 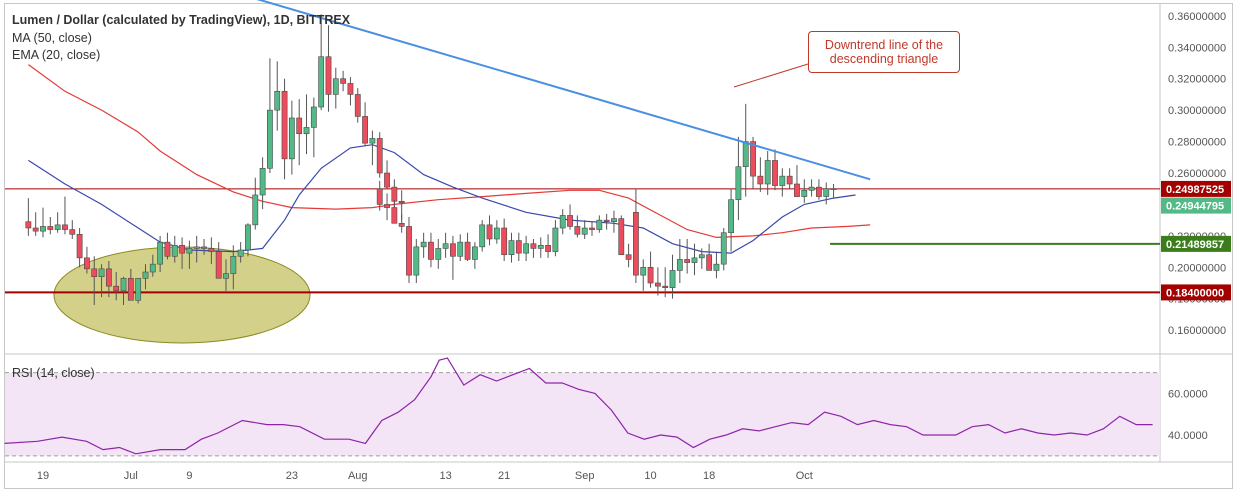 What do you see at coordinates (1188, 394) in the screenshot?
I see `rsi-tick-label: 60.0000` at bounding box center [1188, 394].